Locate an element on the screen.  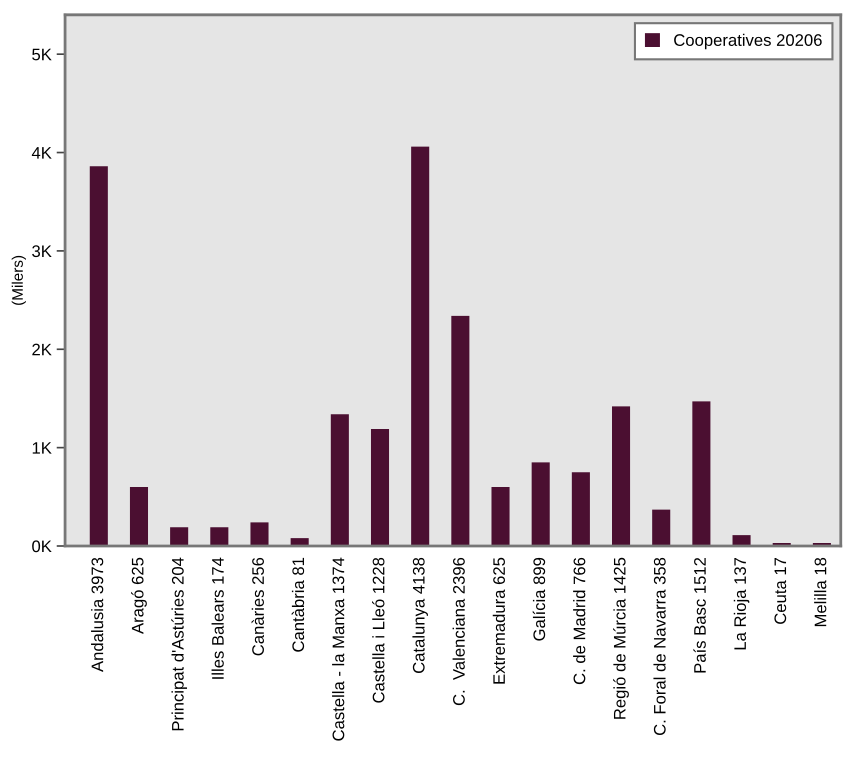
x-tick-label: La Rioja 137 is located at coordinates (742, 604).